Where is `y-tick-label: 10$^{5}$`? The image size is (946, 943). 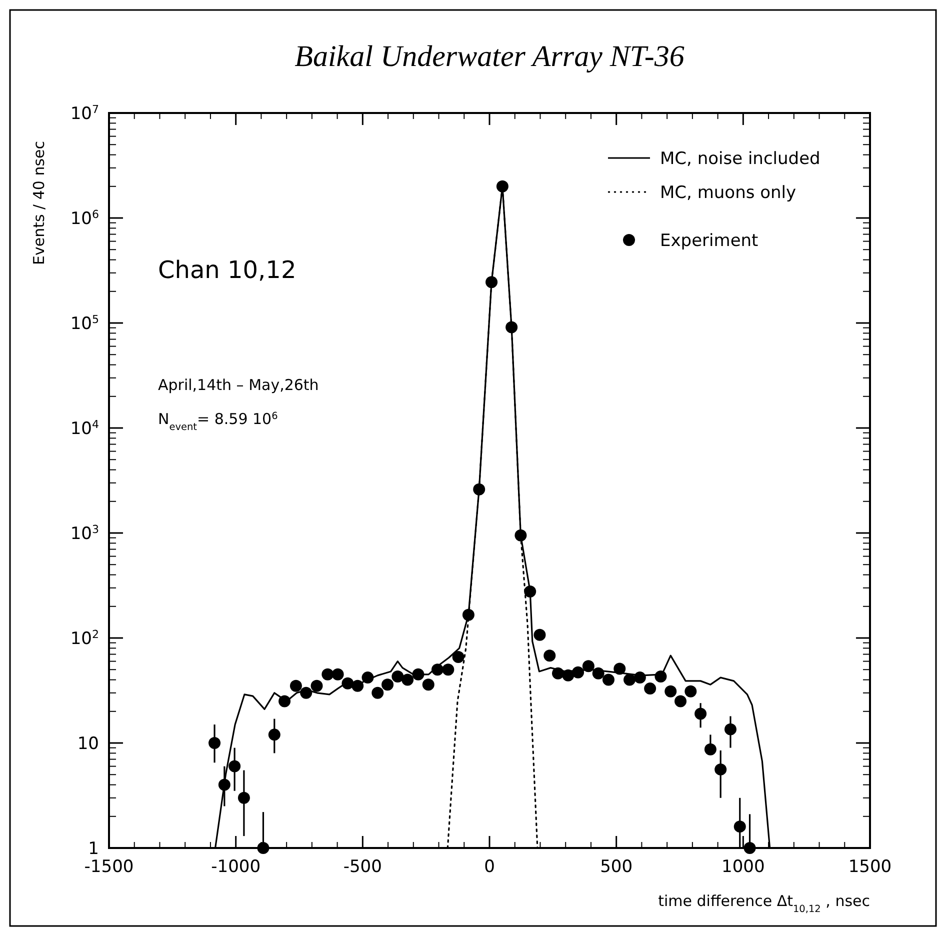 y-tick-label: 10$^{5}$ is located at coordinates (84, 323).